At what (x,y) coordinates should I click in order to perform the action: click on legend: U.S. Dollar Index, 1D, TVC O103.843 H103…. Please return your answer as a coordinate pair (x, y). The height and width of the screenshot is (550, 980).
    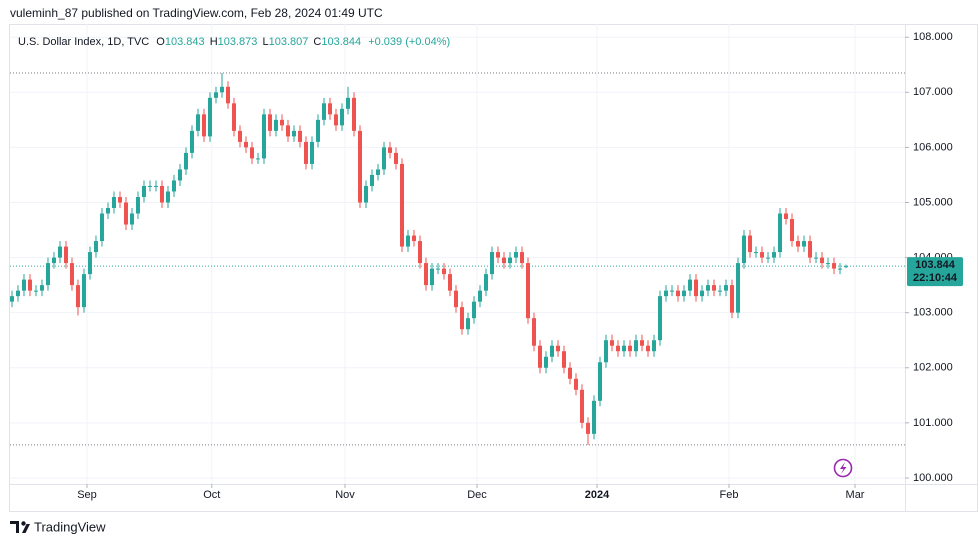
    Looking at the image, I should click on (234, 42).